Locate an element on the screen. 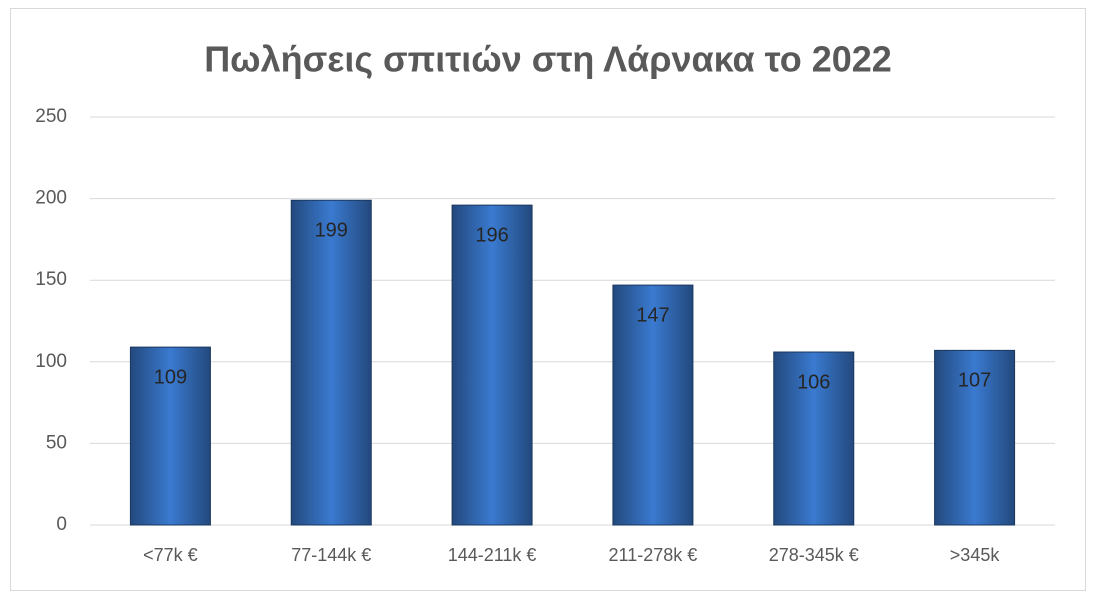  data-label: 109 is located at coordinates (170, 377).